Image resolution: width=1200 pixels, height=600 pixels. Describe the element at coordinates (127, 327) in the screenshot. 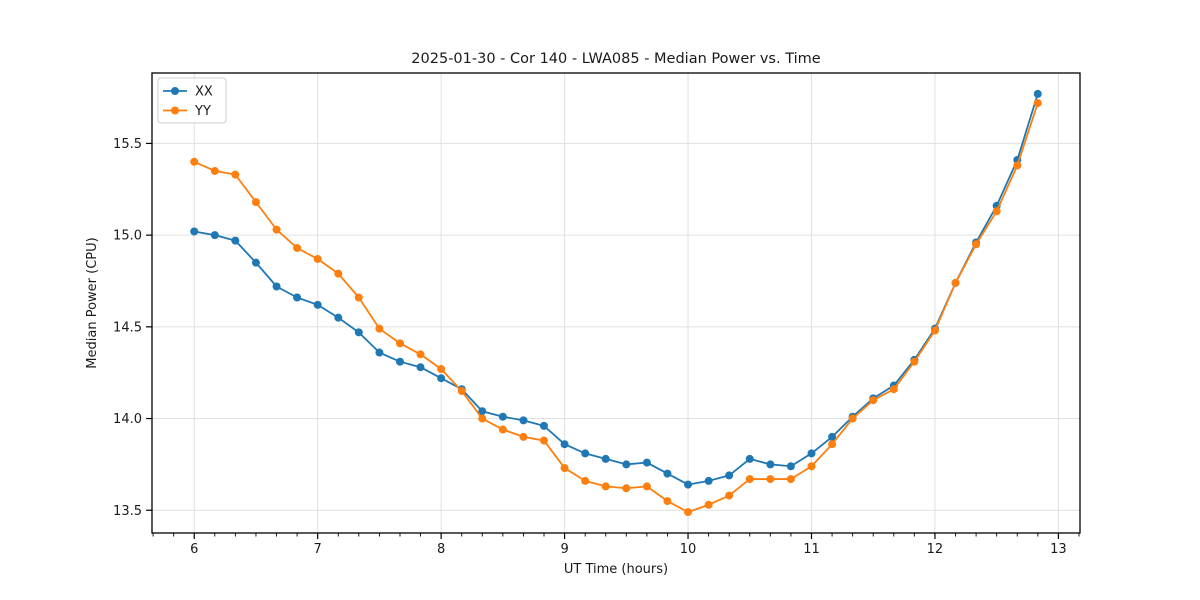

I see `y-tick-label: 14.5` at that location.